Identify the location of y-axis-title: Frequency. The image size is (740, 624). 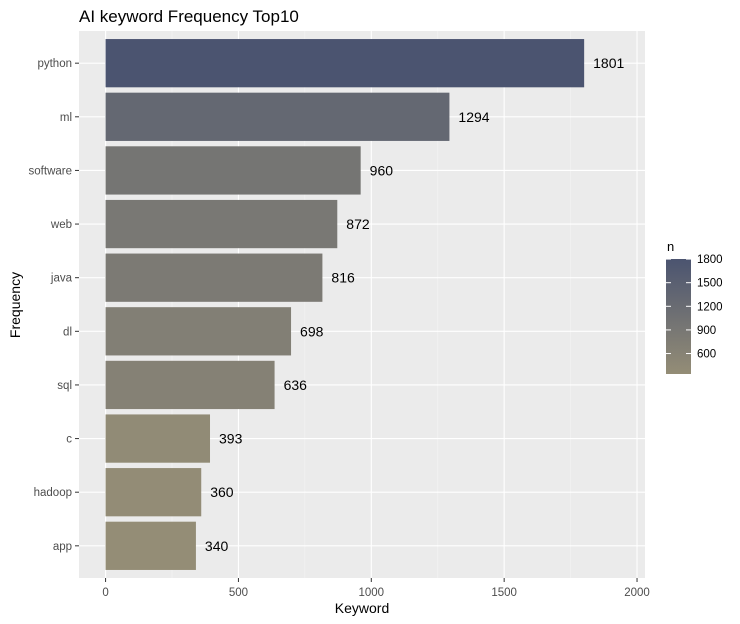
(15, 305).